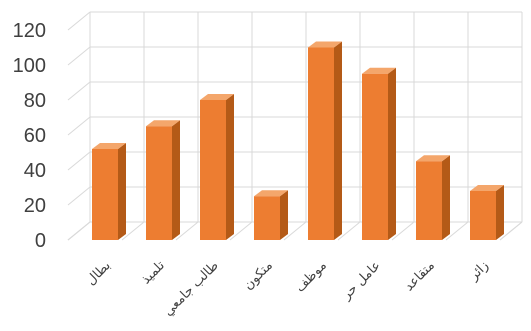  What do you see at coordinates (153, 272) in the screenshot?
I see `x-tick-label: تلميذ` at bounding box center [153, 272].